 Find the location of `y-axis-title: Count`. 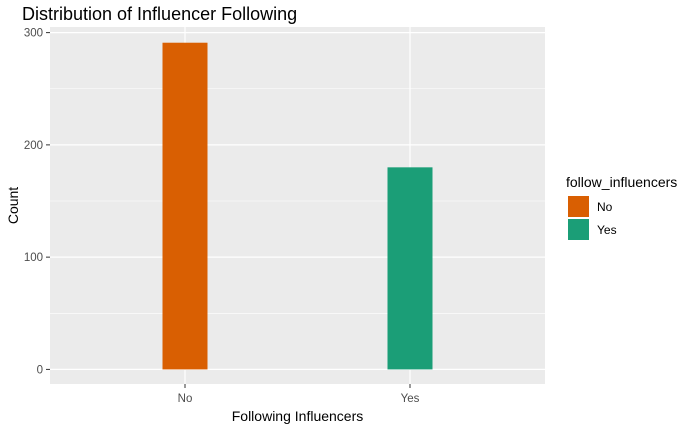

y-axis-title: Count is located at coordinates (13, 205).